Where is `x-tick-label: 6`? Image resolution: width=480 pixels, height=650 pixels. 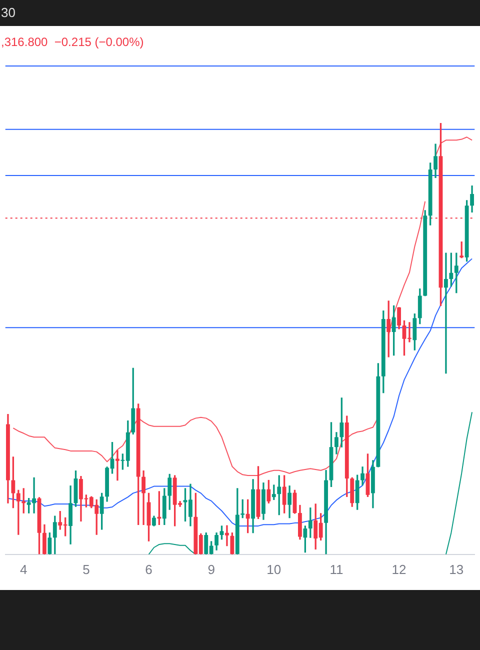 x-tick-label: 6 is located at coordinates (148, 569).